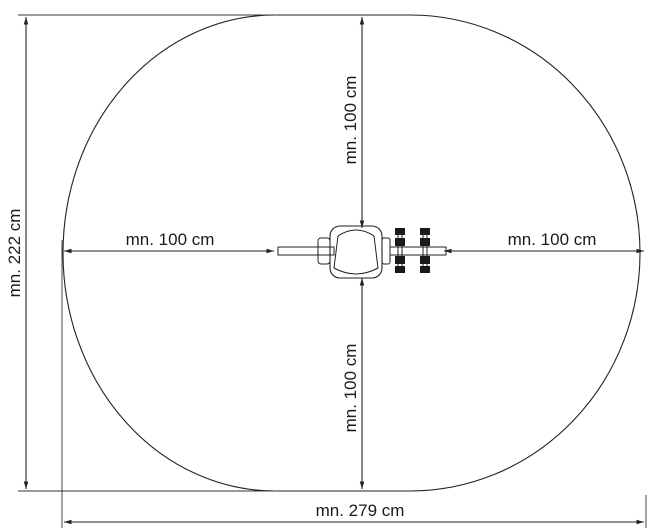  I want to click on handle-right, so click(425, 250).